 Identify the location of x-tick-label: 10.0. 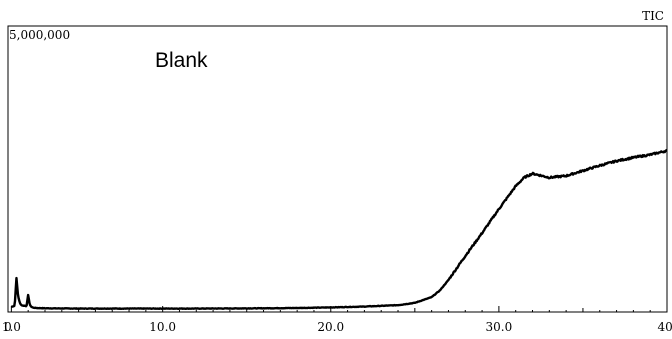
(162, 327).